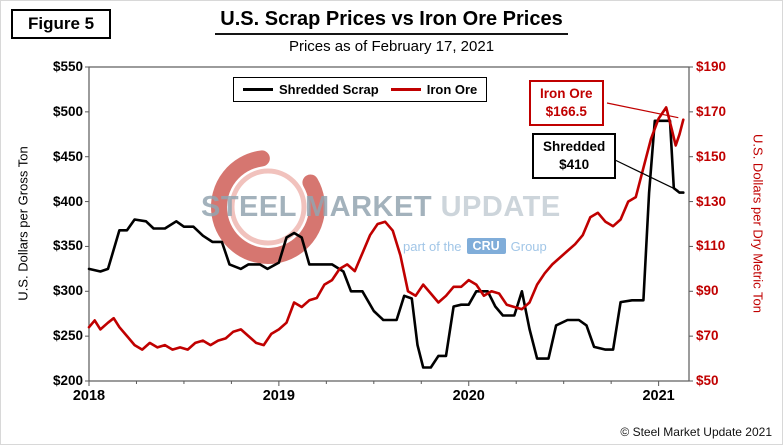 This screenshot has width=783, height=445. I want to click on shredded-callout: Shredded $410, so click(574, 156).